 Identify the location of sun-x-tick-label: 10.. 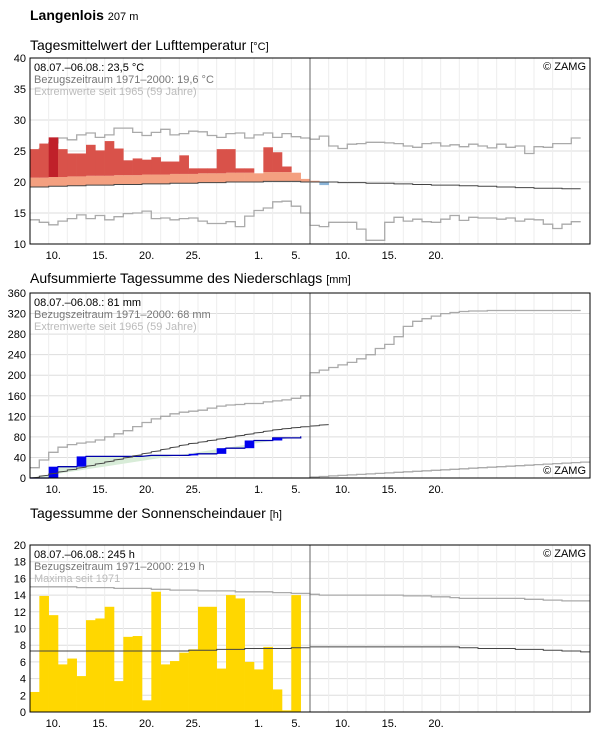
(53, 723).